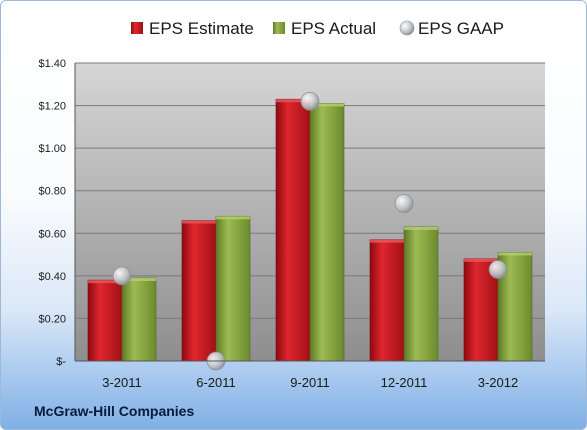  I want to click on legend-label: EPS GAAP, so click(461, 28).